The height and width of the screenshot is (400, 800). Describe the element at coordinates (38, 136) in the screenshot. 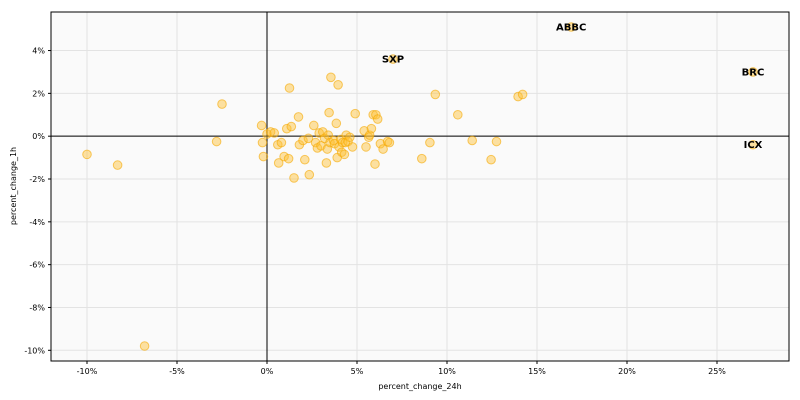

I see `y-tick-label: 0%` at that location.